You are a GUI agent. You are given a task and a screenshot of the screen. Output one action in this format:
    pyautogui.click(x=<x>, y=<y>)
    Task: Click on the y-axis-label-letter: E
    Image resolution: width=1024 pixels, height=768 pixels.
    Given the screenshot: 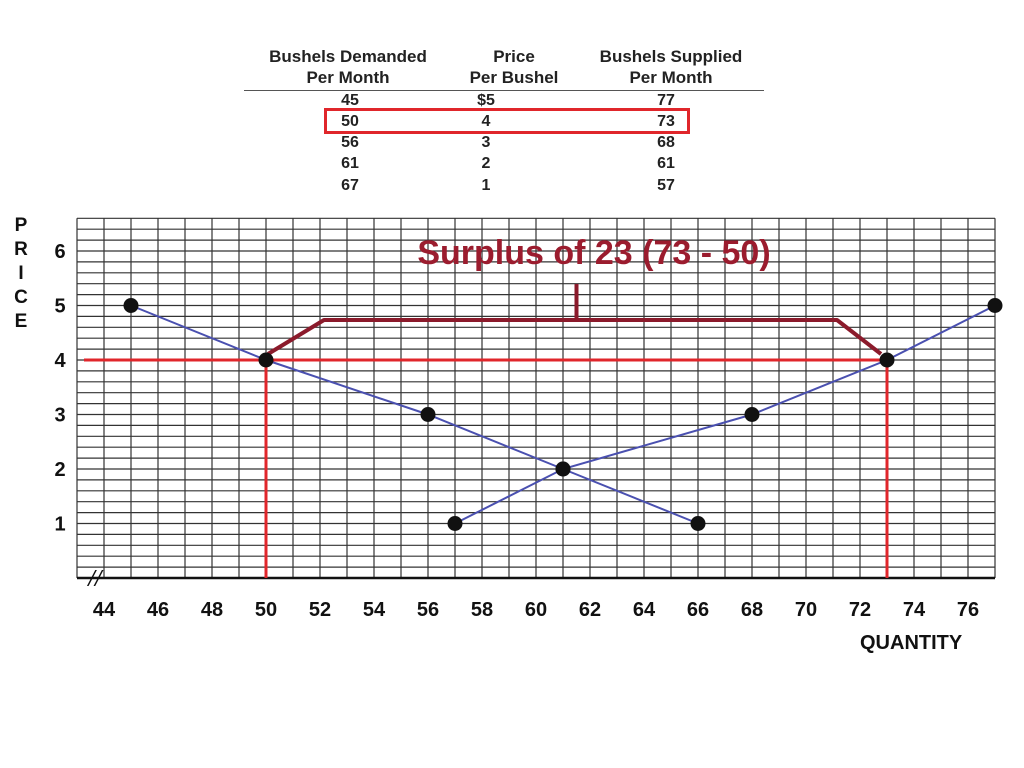 What is the action you would take?
    pyautogui.click(x=21, y=321)
    